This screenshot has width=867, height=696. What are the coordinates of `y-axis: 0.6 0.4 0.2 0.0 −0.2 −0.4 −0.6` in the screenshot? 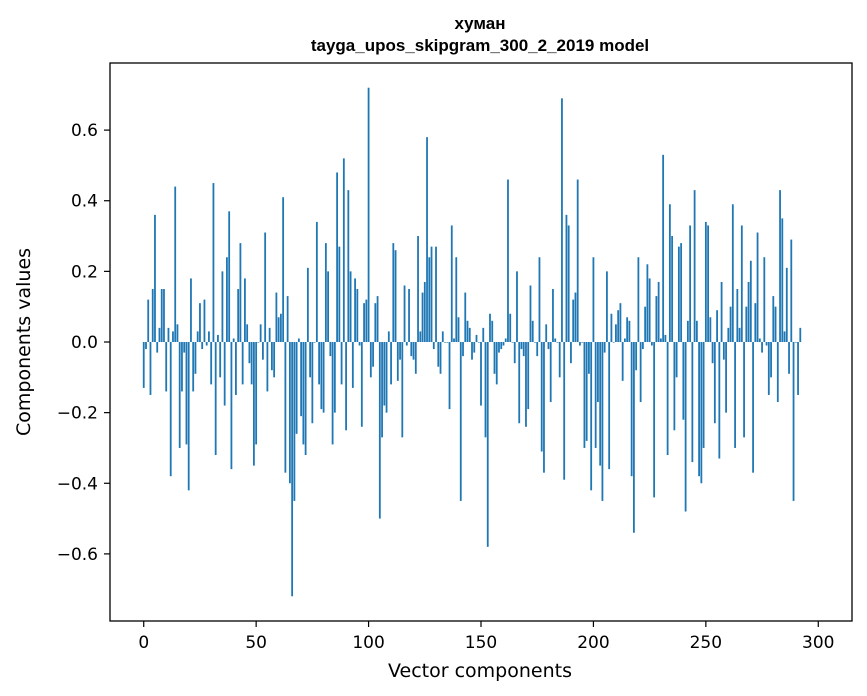 It's located at (83, 343).